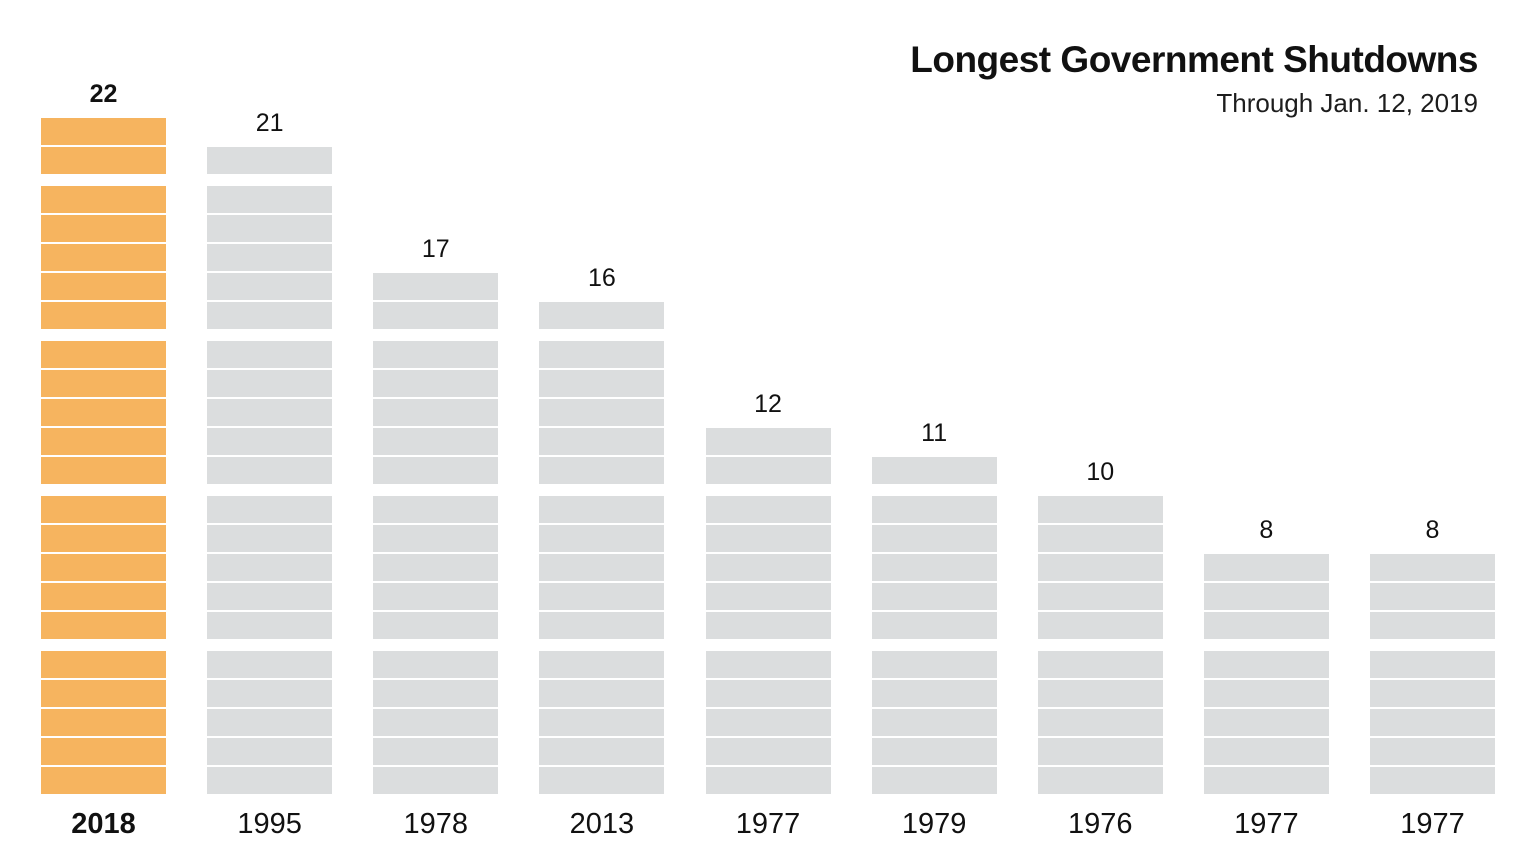  Describe the element at coordinates (269, 824) in the screenshot. I see `x-axis-label: 1995` at that location.